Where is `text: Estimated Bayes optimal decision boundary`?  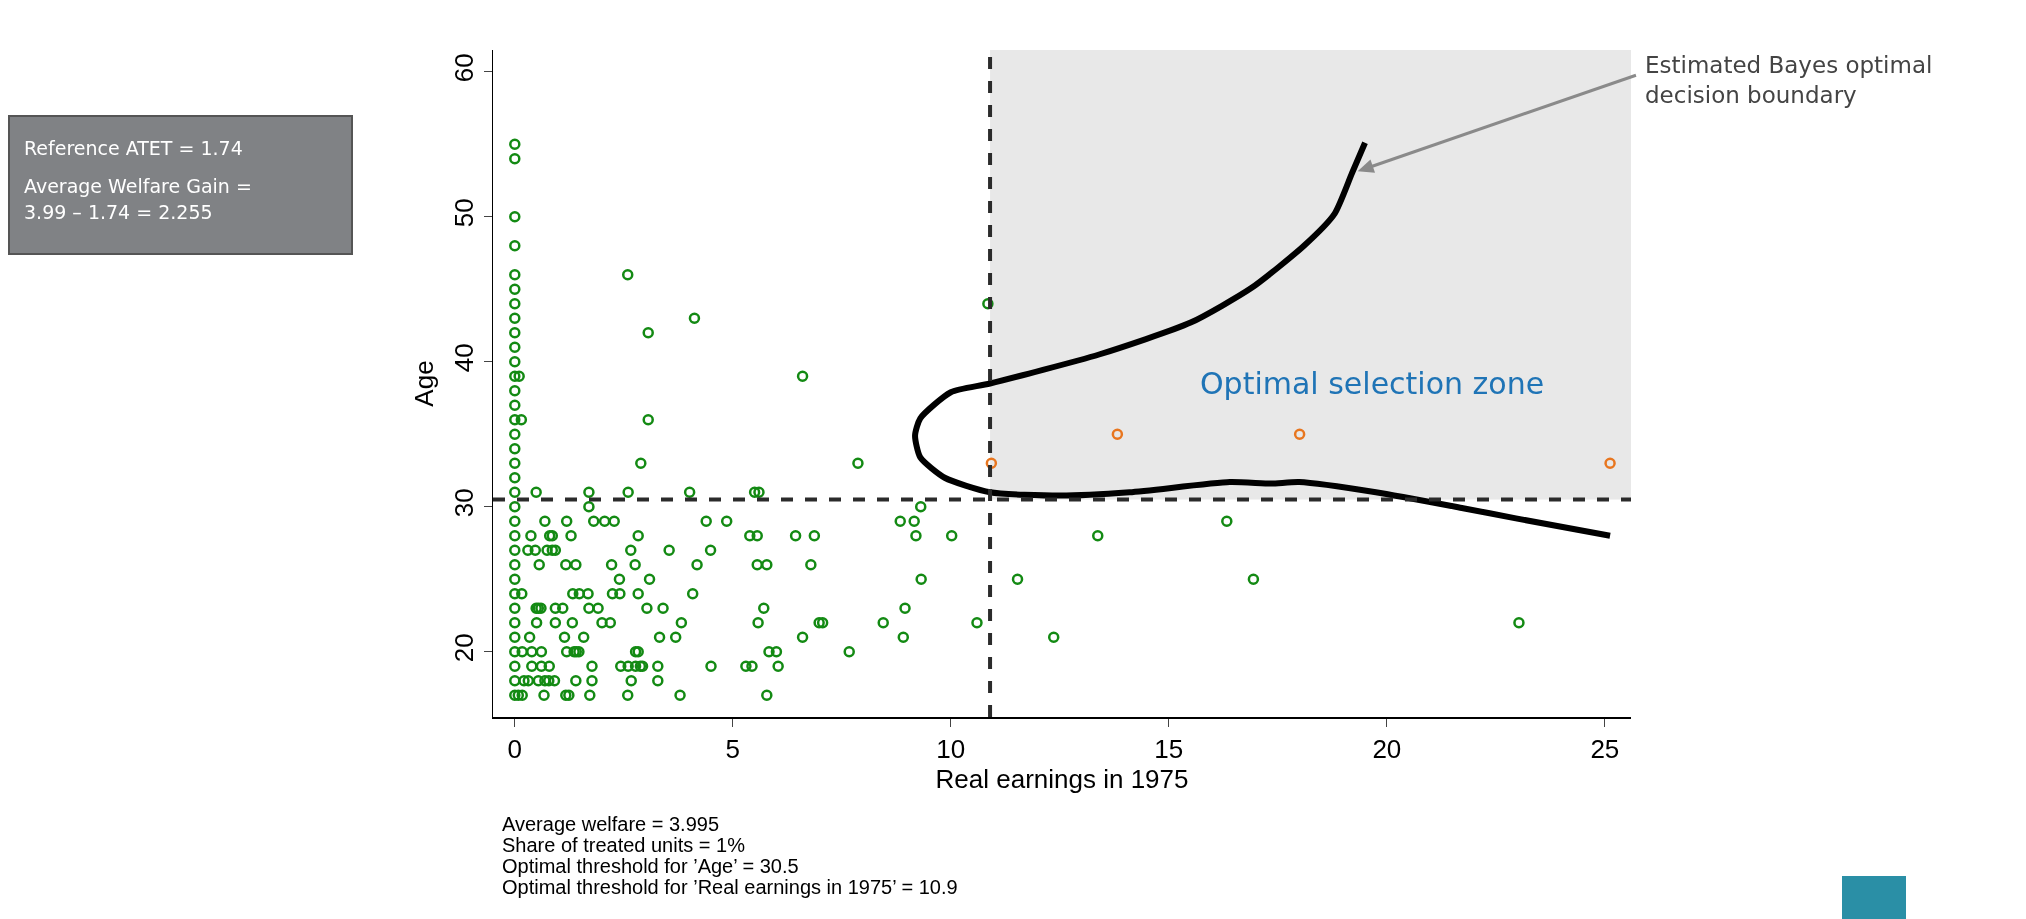
text: Estimated Bayes optimal decision boundary is located at coordinates (1789, 80).